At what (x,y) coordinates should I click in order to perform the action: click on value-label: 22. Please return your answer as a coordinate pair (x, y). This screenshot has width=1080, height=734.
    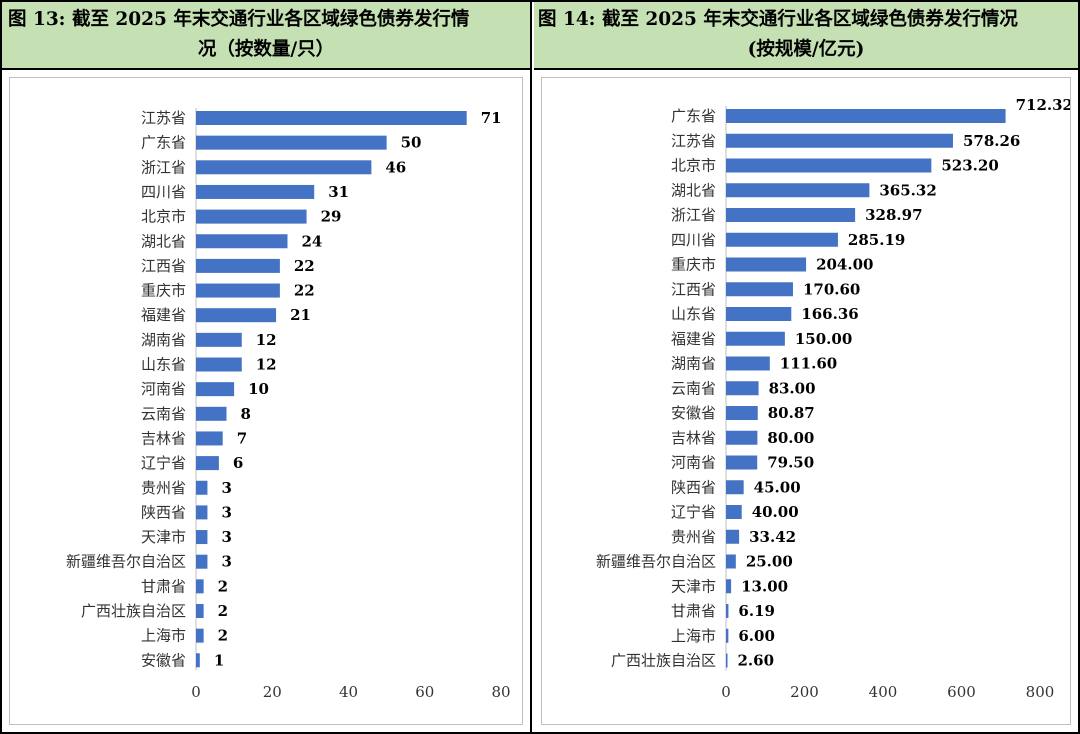
    Looking at the image, I should click on (304, 266).